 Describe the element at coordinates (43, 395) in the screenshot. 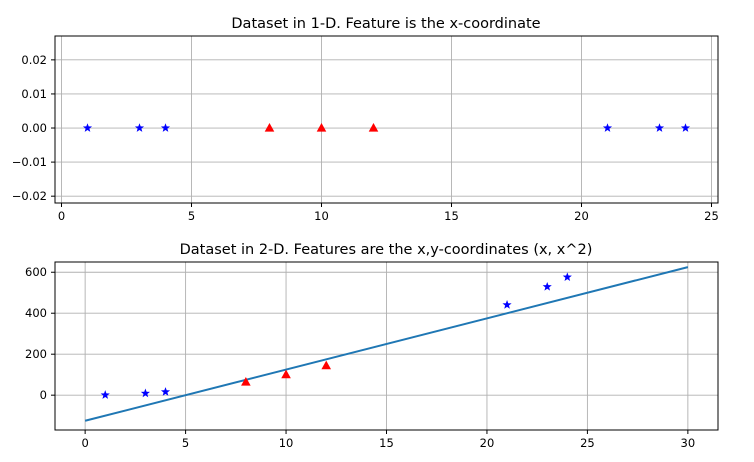

I see `y-tick-label: 0` at that location.